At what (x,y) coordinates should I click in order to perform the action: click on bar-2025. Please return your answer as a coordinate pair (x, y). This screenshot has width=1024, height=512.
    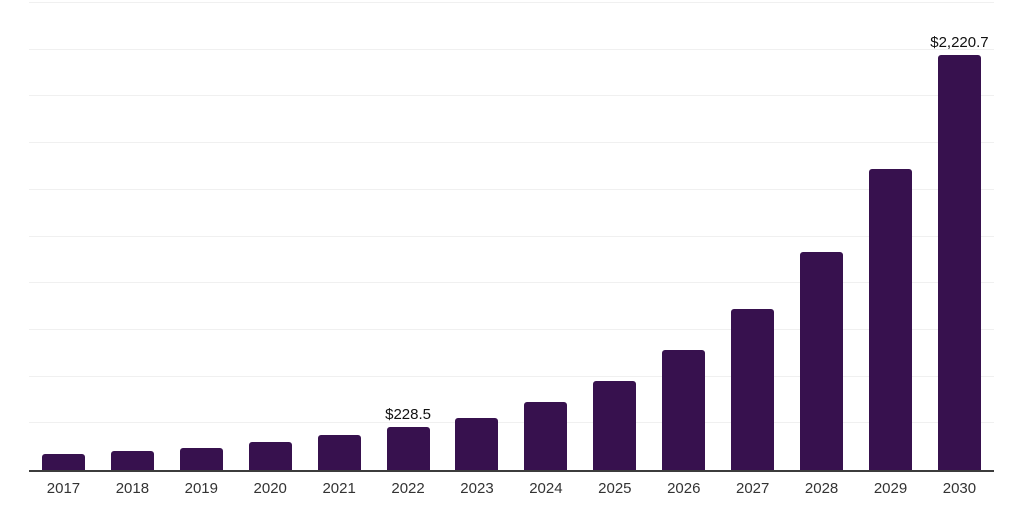
    Looking at the image, I should click on (615, 425).